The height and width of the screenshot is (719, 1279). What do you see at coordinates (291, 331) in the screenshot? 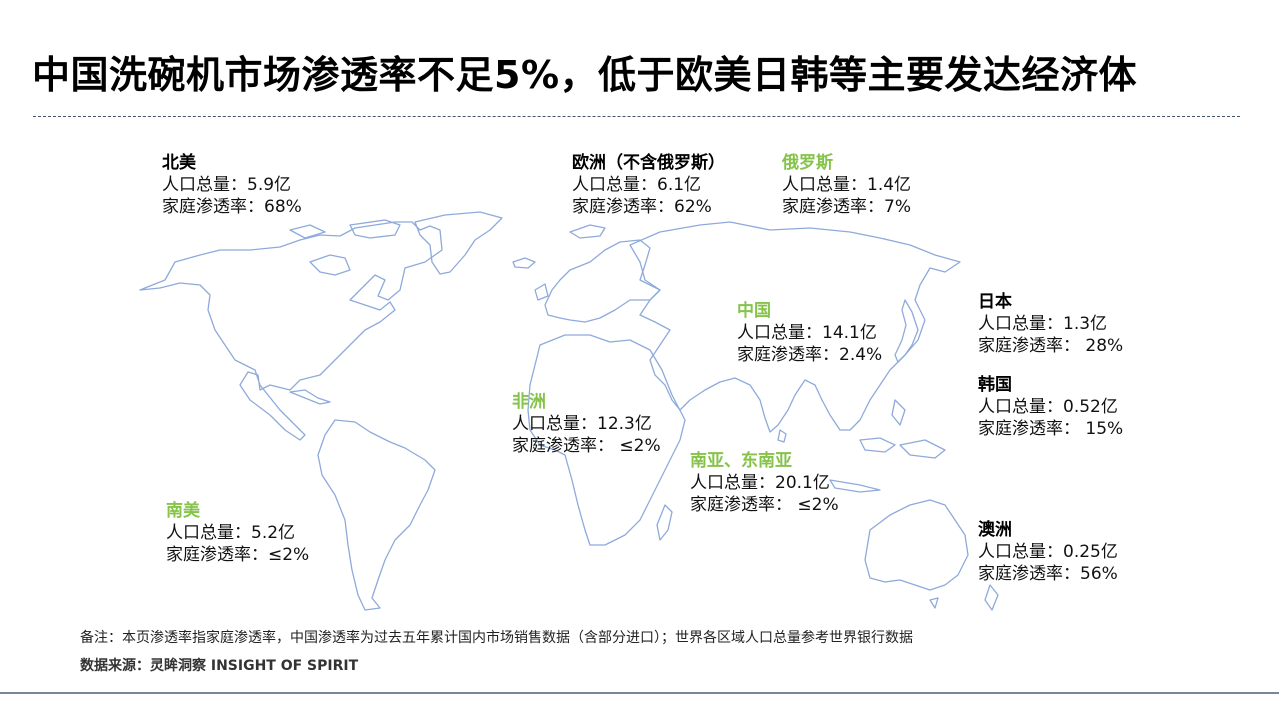
I see `north-america-shape` at bounding box center [291, 331].